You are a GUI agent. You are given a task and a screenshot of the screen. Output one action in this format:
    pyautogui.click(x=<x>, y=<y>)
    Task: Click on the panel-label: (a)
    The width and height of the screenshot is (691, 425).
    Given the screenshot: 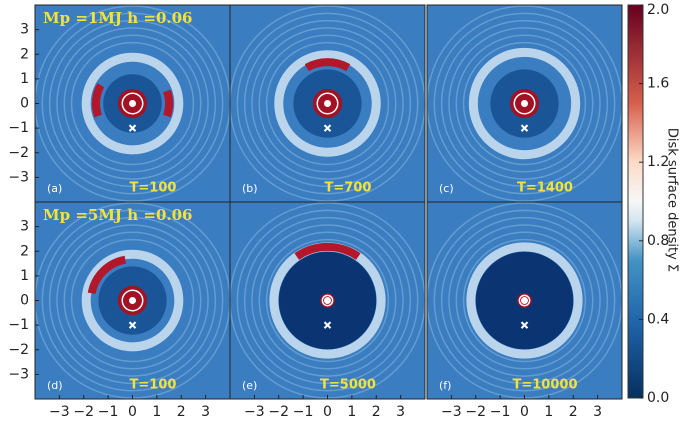 What is the action you would take?
    pyautogui.click(x=54, y=188)
    